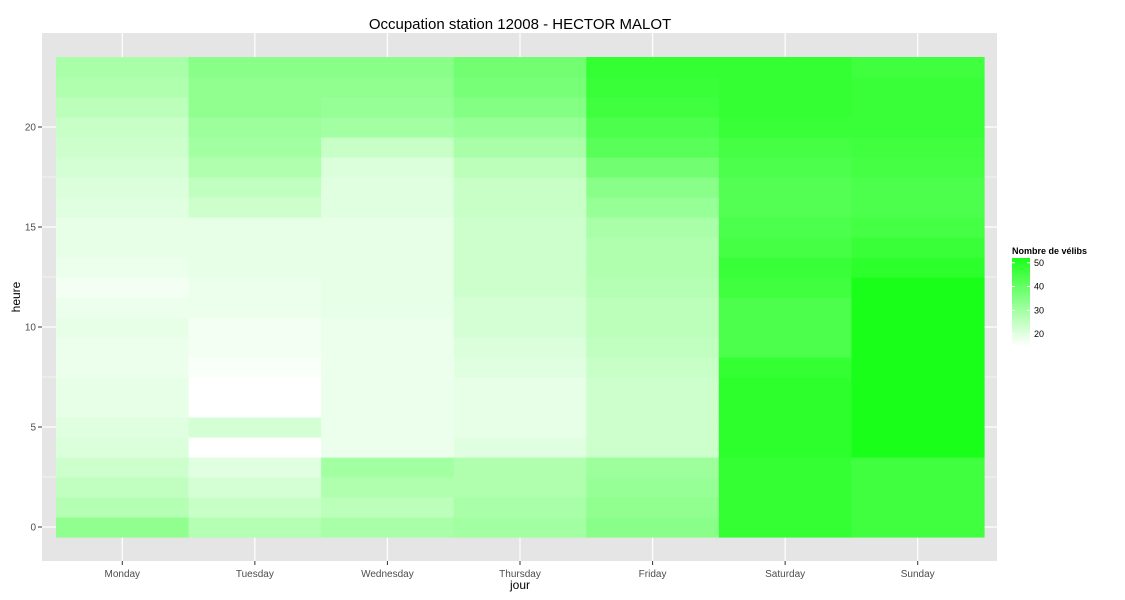 The height and width of the screenshot is (600, 1125). Describe the element at coordinates (33, 528) in the screenshot. I see `y-tick-label: 0` at that location.